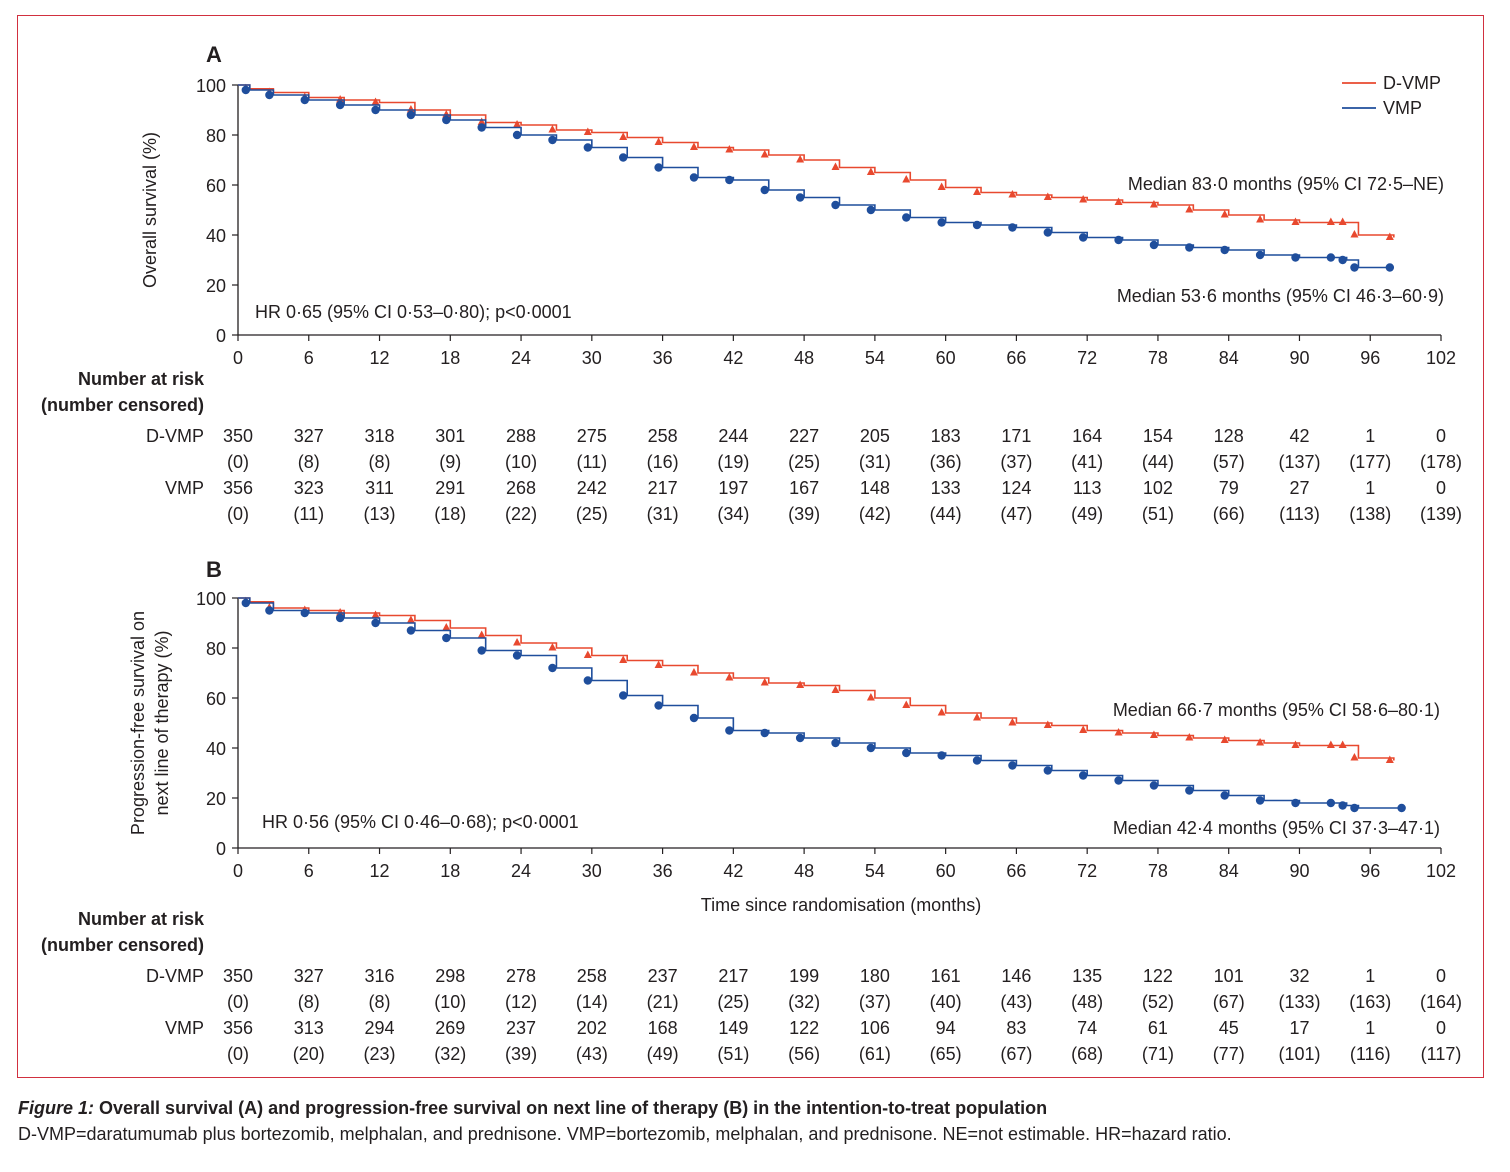  Describe the element at coordinates (804, 462) in the screenshot. I see `panel-a-risk-d-vmp-censored: (25)` at that location.